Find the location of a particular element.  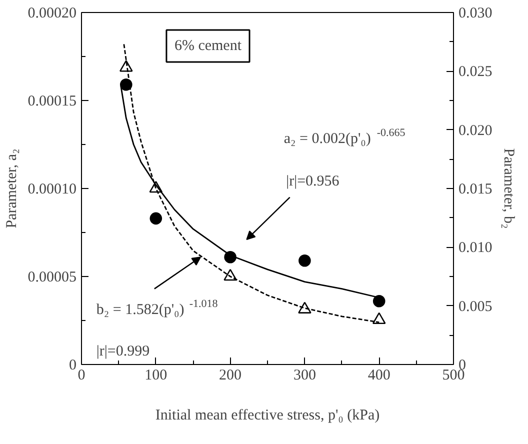

x-tick-label: 400 is located at coordinates (379, 376).